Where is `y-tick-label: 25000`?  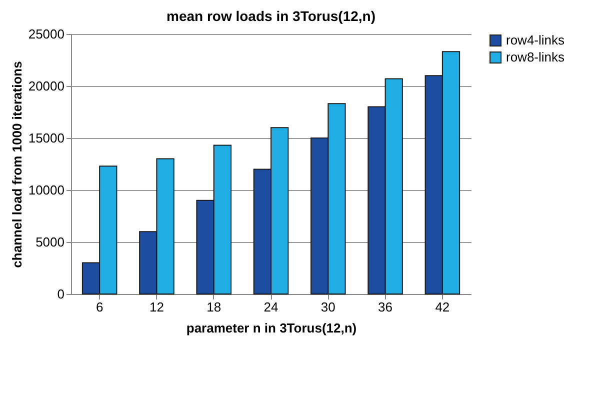 y-tick-label: 25000 is located at coordinates (46, 34).